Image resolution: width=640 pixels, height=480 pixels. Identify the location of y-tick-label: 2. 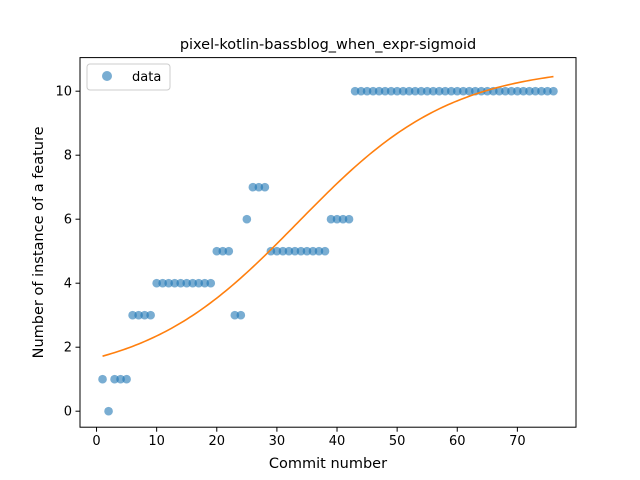
(68, 348).